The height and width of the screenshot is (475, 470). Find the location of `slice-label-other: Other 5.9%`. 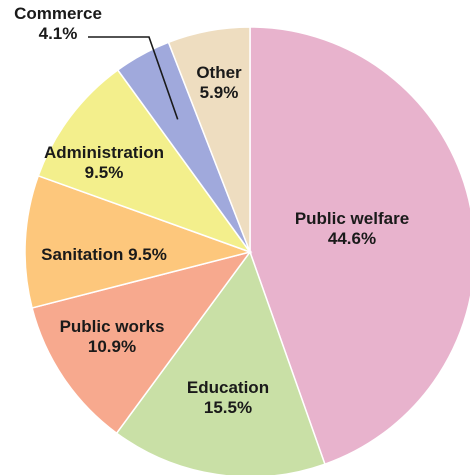

slice-label-other: Other 5.9% is located at coordinates (219, 82).